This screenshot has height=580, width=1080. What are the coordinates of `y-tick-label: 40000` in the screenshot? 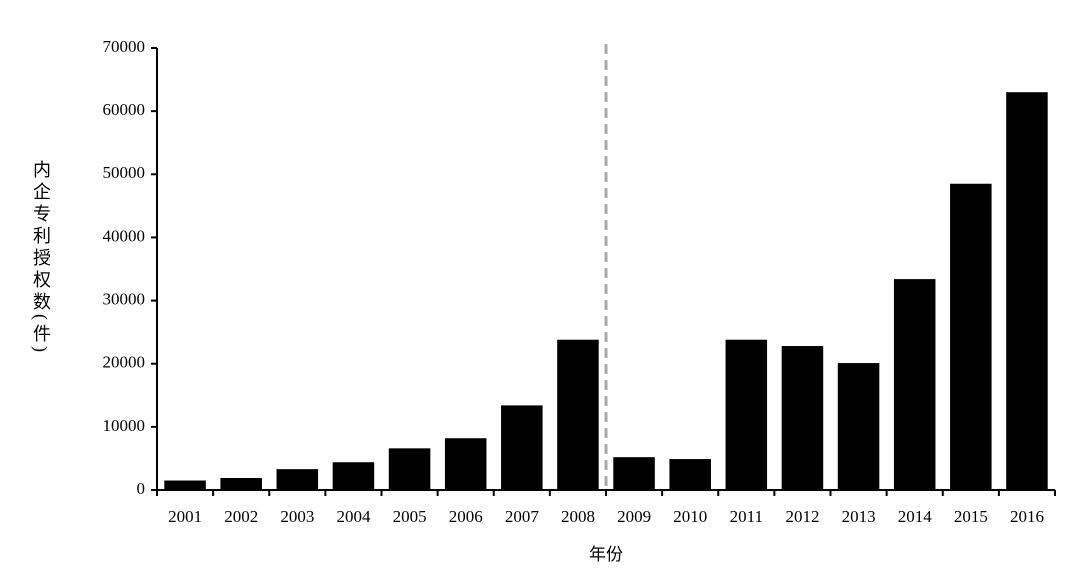 It's located at (124, 235).